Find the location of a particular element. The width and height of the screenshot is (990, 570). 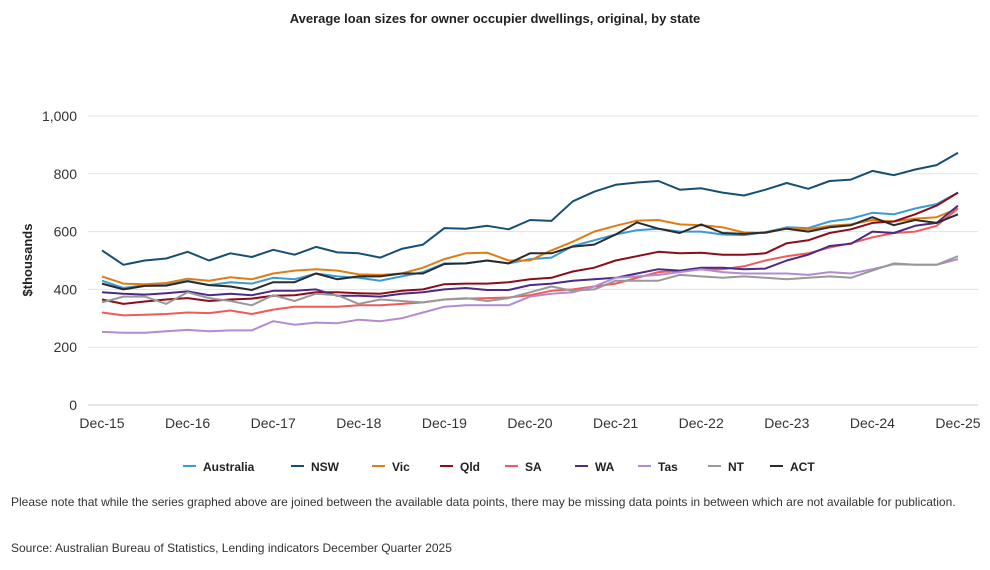

y-tick-label: 1,000 is located at coordinates (59, 116).